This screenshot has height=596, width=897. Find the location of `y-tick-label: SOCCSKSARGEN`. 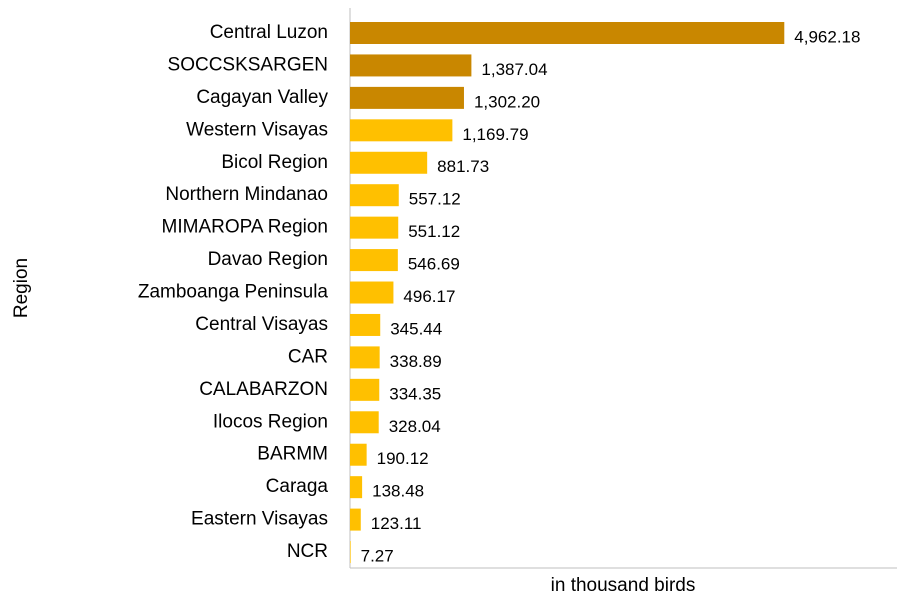

y-tick-label: SOCCSKSARGEN is located at coordinates (248, 64).